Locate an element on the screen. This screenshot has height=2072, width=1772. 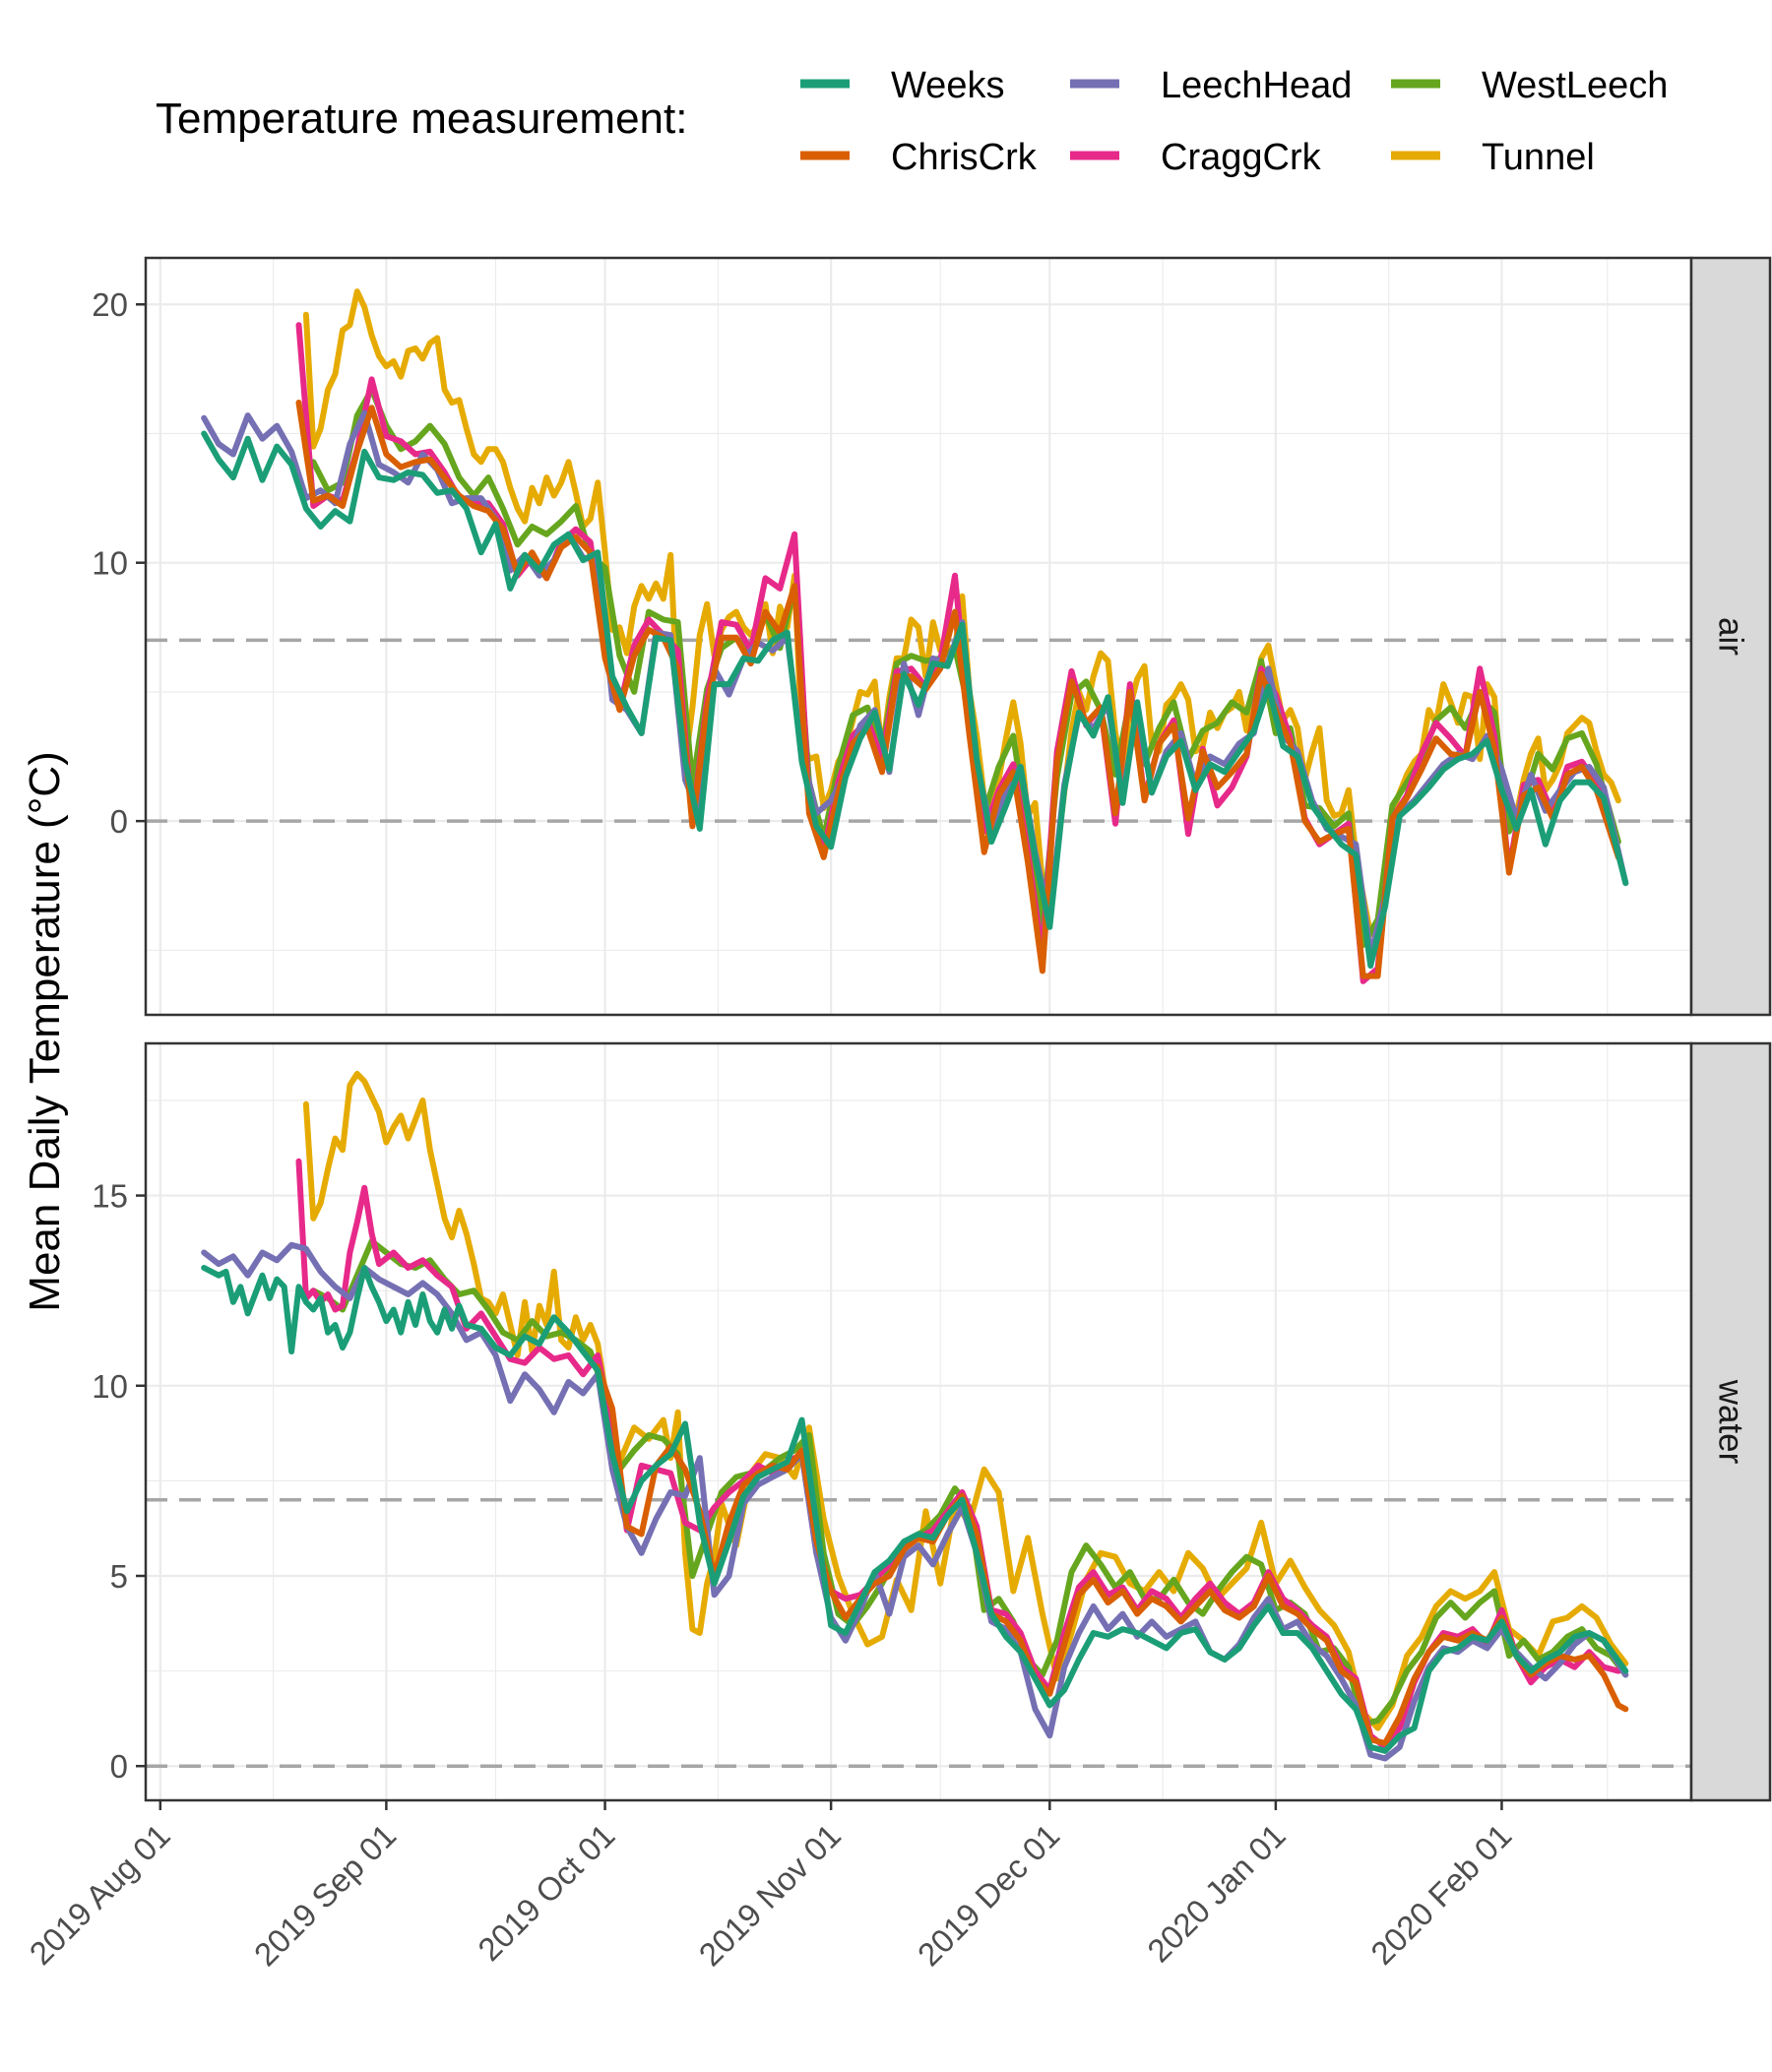
y-tick-label: 15 is located at coordinates (110, 1196).